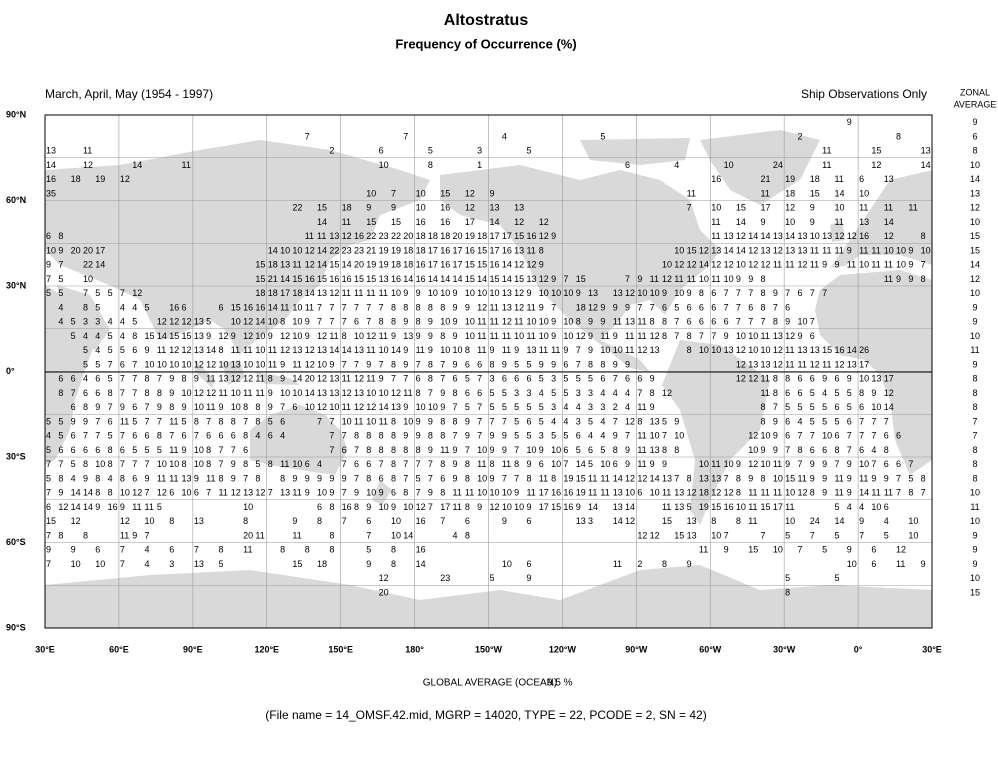 This screenshot has height=765, width=998. What do you see at coordinates (778, 165) in the screenshot?
I see `cell-value: 24` at bounding box center [778, 165].